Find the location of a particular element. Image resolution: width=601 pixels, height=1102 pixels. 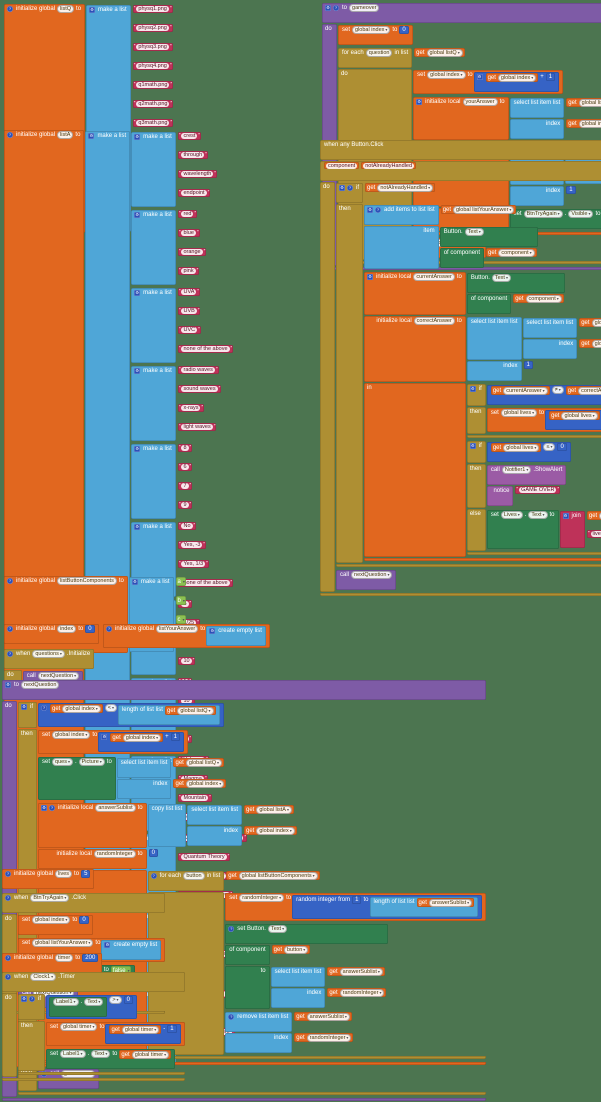

number-block: 5 is located at coordinates (85, 874).